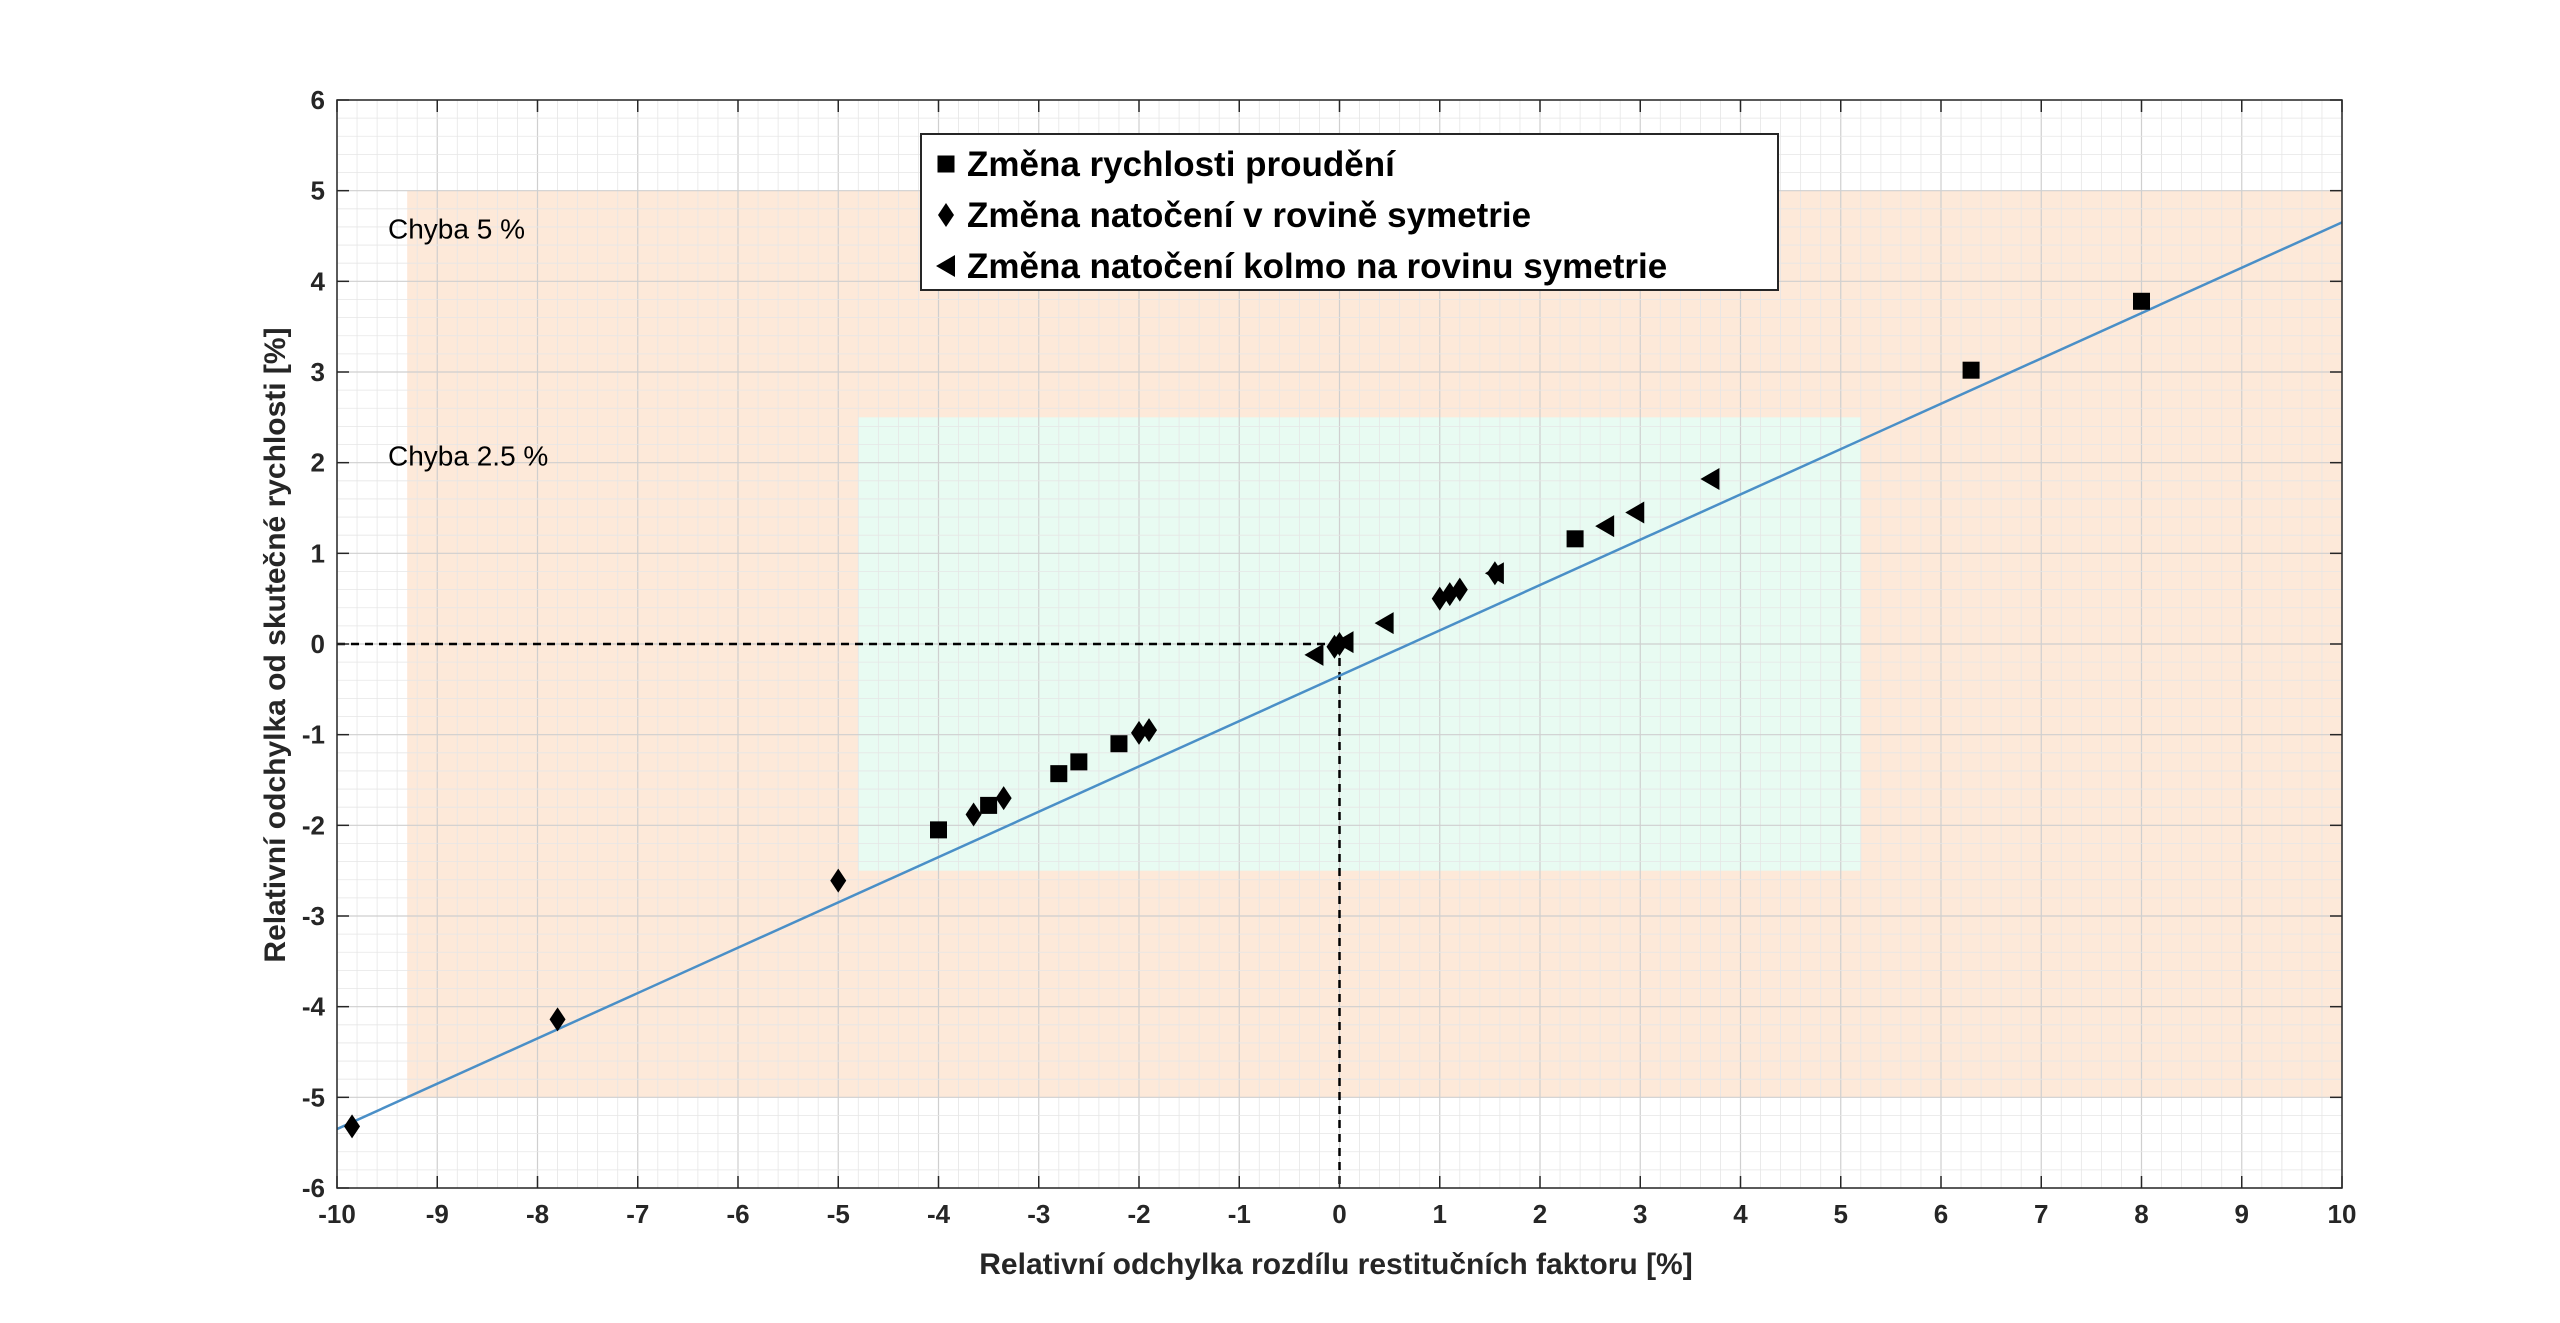 The height and width of the screenshot is (1323, 2560). What do you see at coordinates (737, 1214) in the screenshot?
I see `x-tick-label: -6` at bounding box center [737, 1214].